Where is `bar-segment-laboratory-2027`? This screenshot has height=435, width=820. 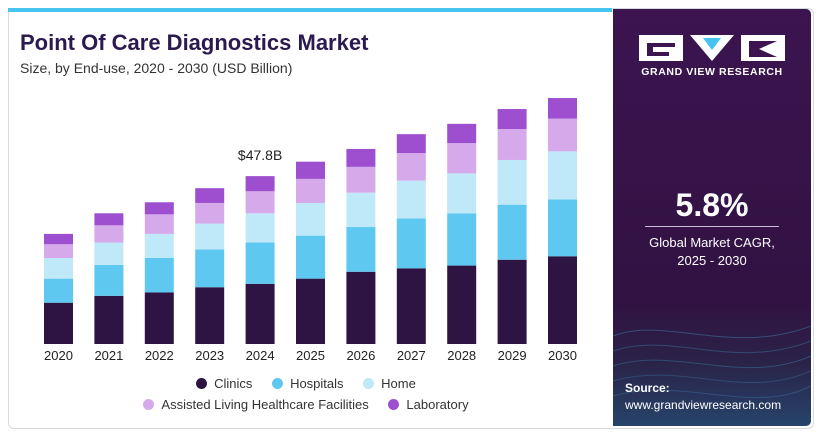 bar-segment-laboratory-2027 is located at coordinates (411, 144).